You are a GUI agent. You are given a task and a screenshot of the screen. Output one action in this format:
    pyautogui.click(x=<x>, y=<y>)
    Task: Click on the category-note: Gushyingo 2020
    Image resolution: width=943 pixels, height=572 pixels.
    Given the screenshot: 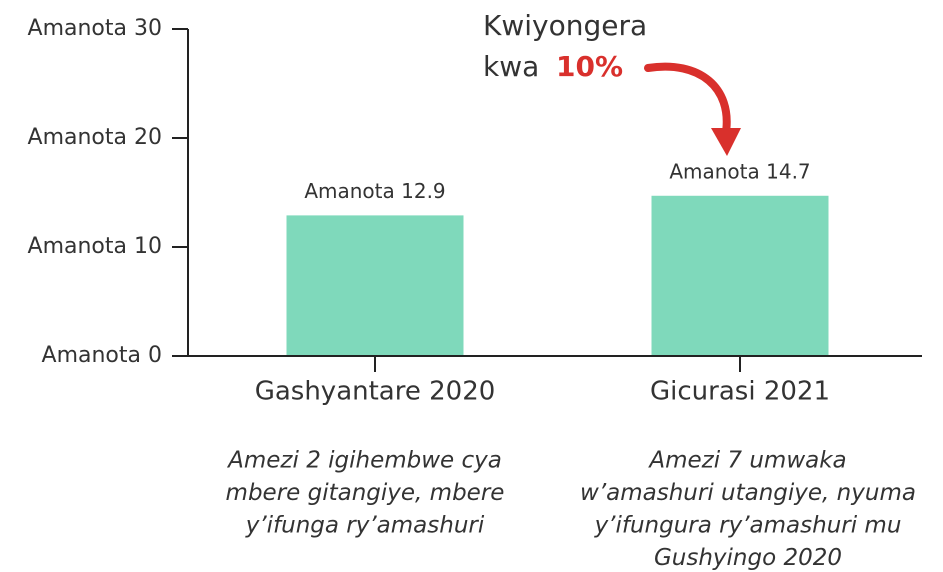 What is the action you would take?
    pyautogui.click(x=748, y=558)
    